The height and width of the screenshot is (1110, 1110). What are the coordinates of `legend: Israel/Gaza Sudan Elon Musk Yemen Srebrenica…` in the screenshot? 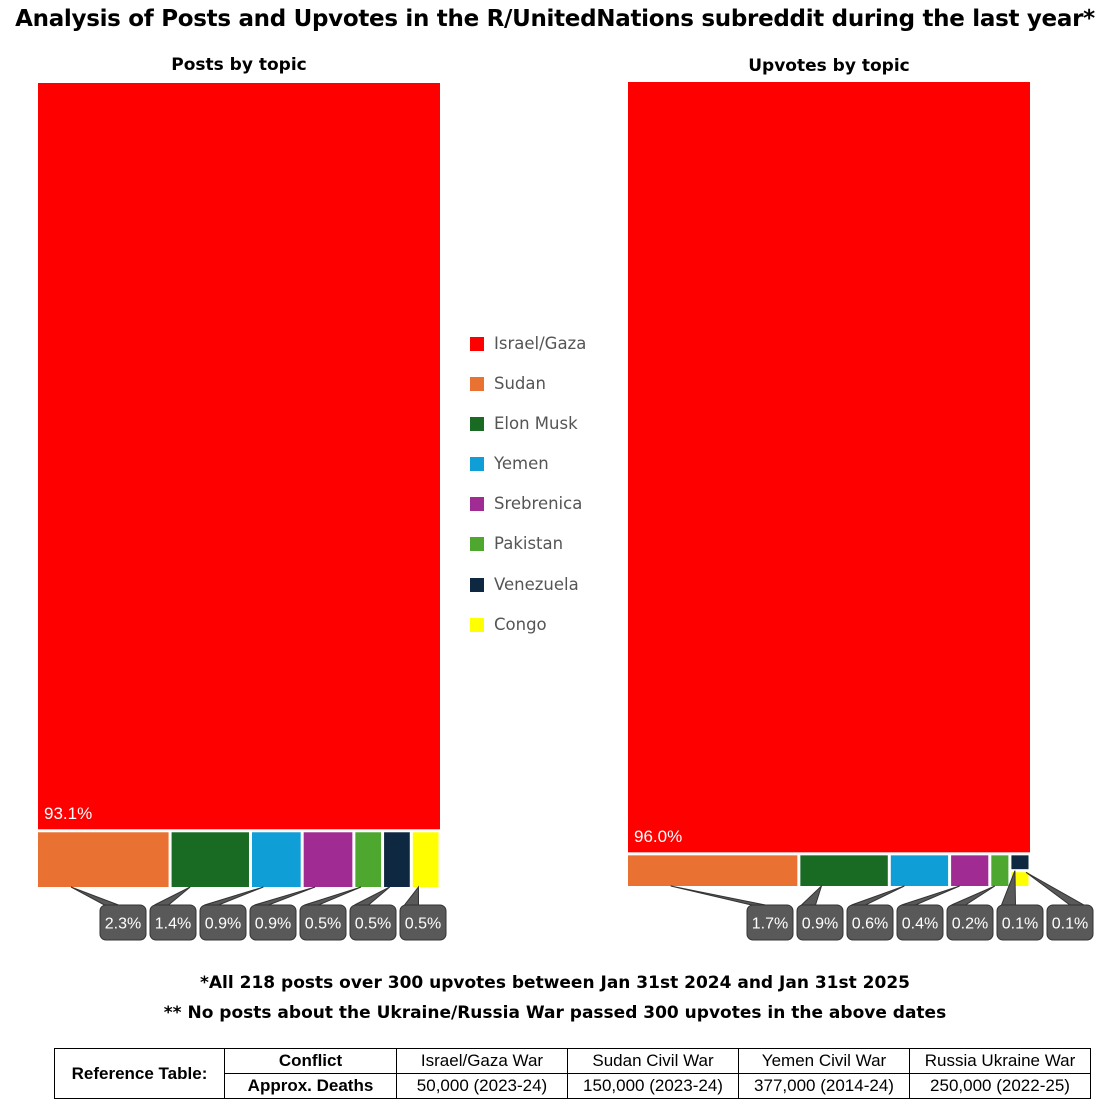 It's located at (540, 493).